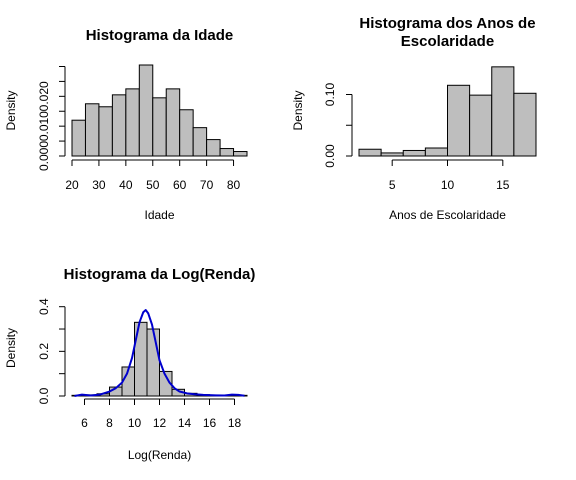  I want to click on x-tick-label: 50, so click(153, 185).